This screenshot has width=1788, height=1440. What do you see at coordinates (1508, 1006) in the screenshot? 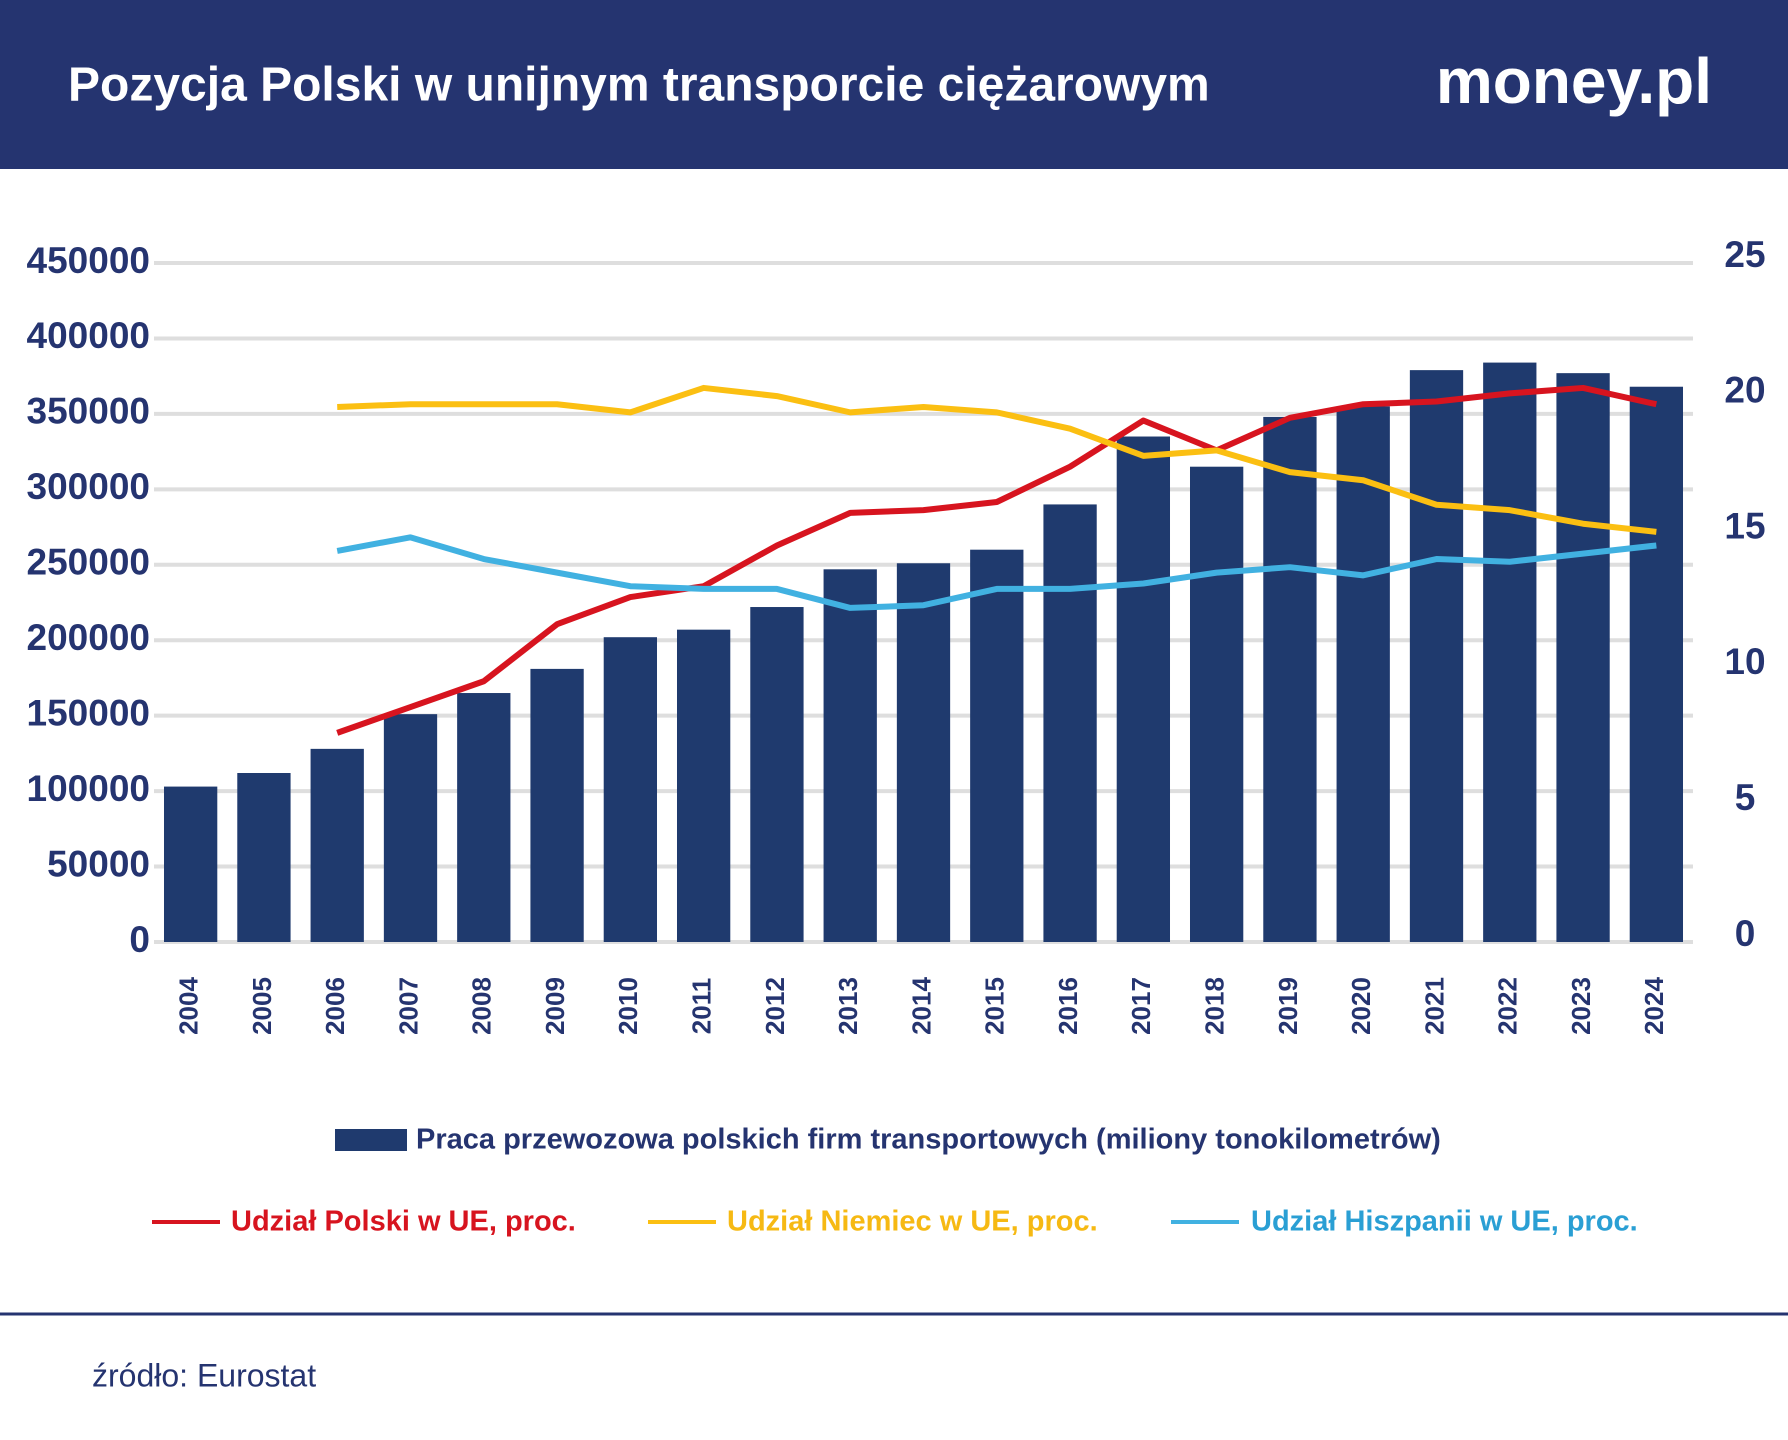
I see `x-tick-label: 2022` at bounding box center [1508, 1006].